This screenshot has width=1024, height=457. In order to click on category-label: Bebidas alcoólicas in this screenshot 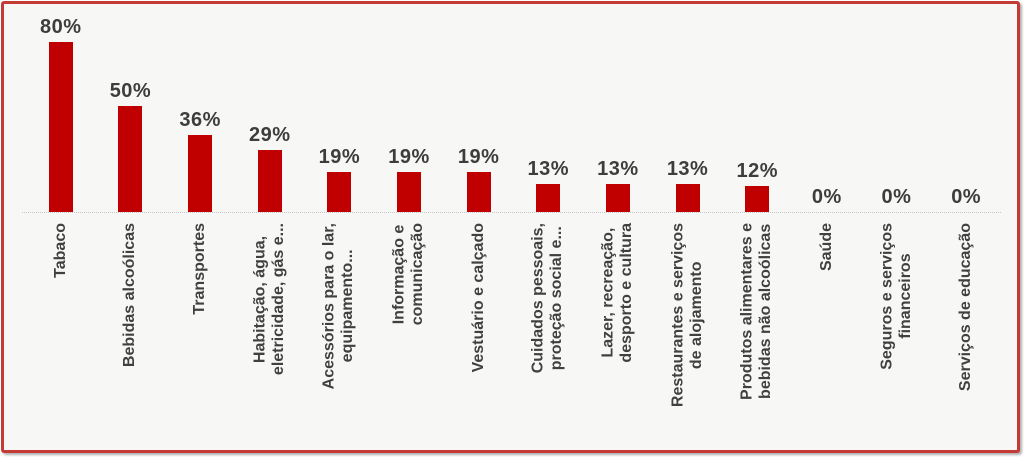, I will do `click(130, 295)`.